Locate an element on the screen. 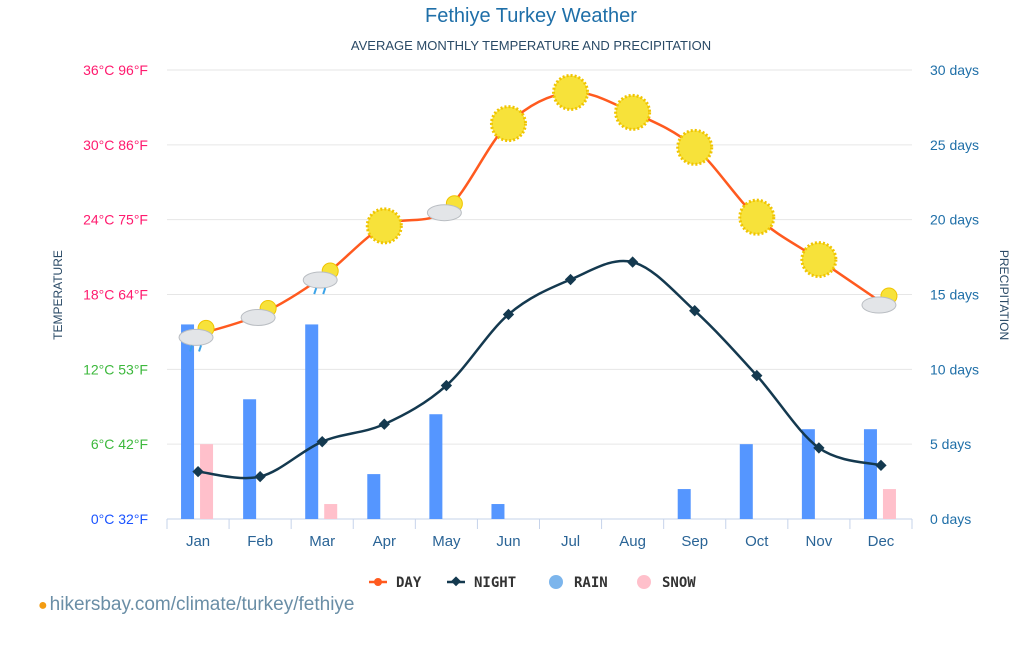 The height and width of the screenshot is (648, 1033). x-tick-label: Dec is located at coordinates (881, 541).